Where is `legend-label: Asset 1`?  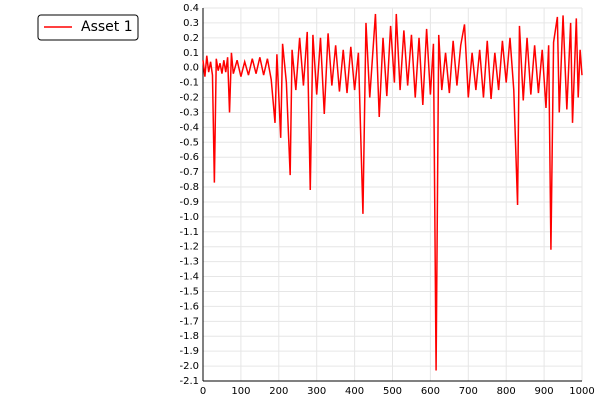
legend-label: Asset 1 is located at coordinates (107, 27).